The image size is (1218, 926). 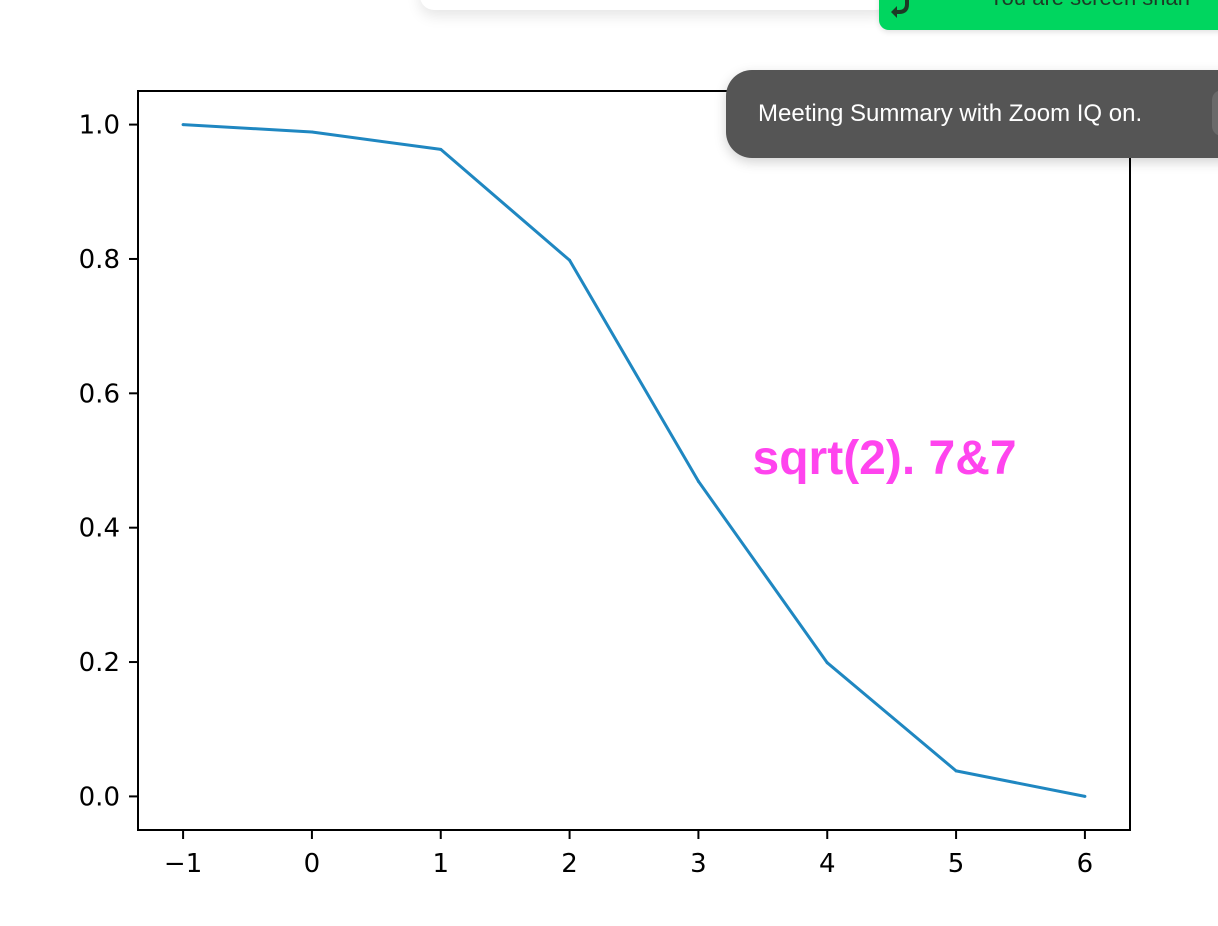 I want to click on y-tick-label: 0.8, so click(x=99, y=260).